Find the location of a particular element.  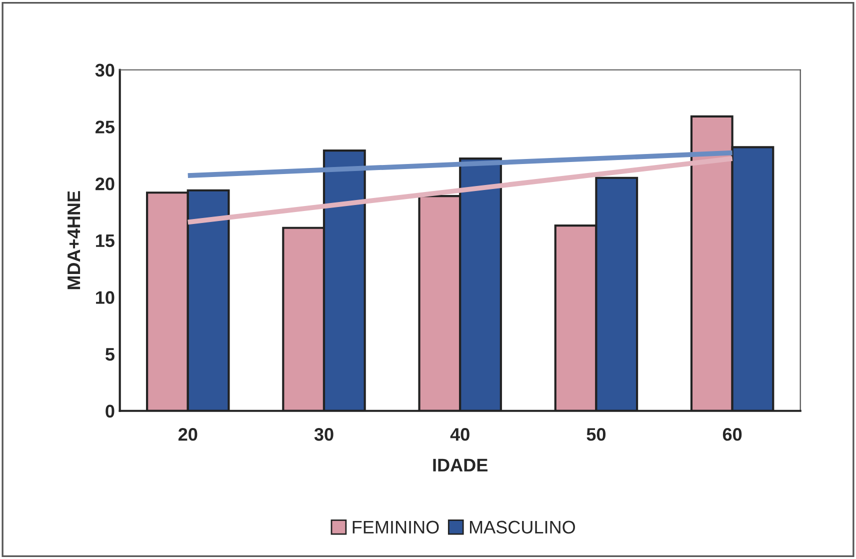

legend-label: FEMININO is located at coordinates (395, 527).